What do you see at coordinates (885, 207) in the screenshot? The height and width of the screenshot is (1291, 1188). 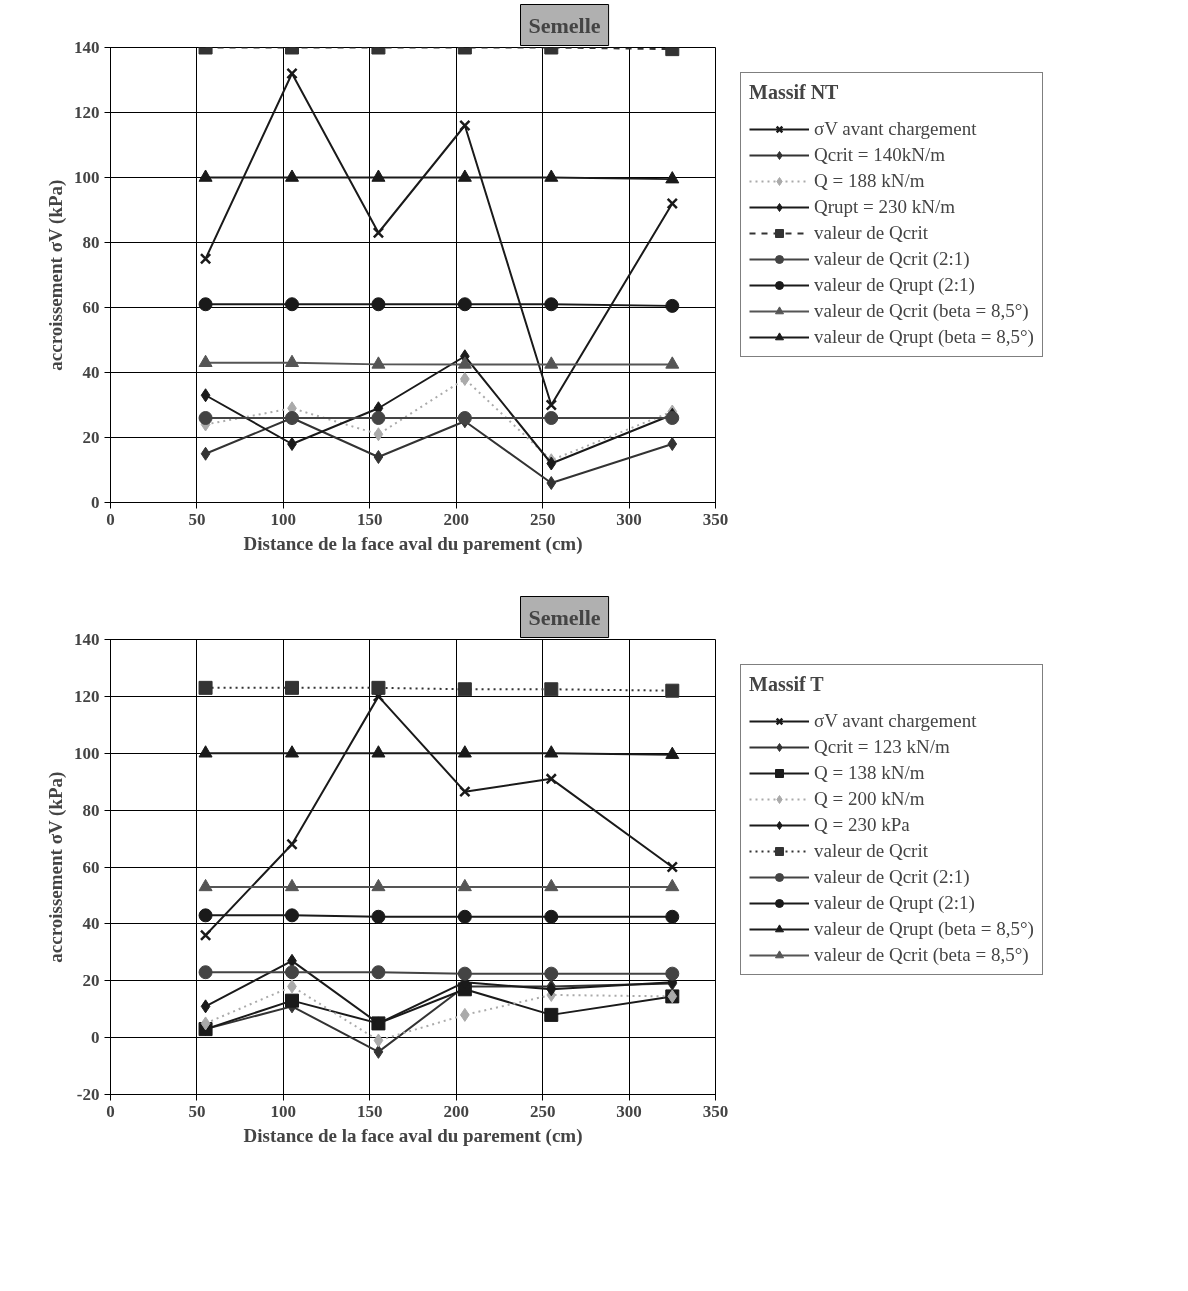 I see `legend-label: Qrupt = 230 kN/m` at bounding box center [885, 207].